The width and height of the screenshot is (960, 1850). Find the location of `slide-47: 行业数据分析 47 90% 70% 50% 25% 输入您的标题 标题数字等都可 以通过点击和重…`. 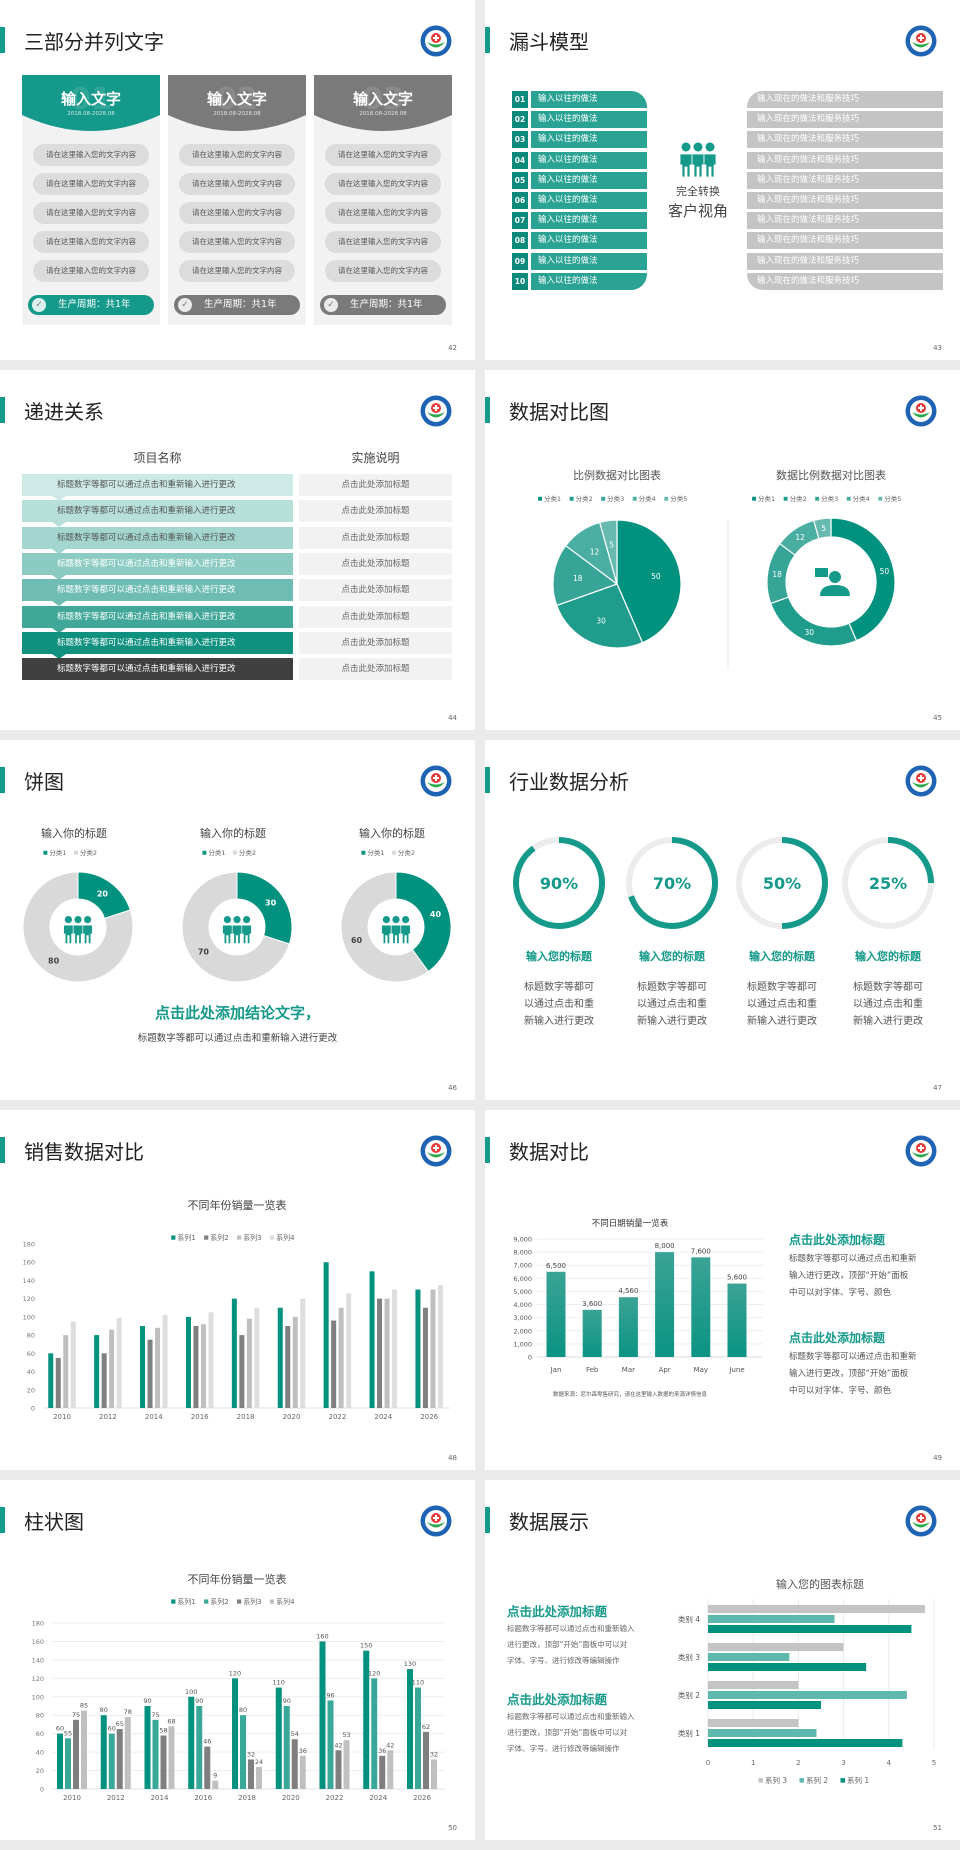

slide-47: 行业数据分析 47 90% 70% 50% 25% 输入您的标题 标题数字等都可 以通过点击和重… is located at coordinates (722, 920).